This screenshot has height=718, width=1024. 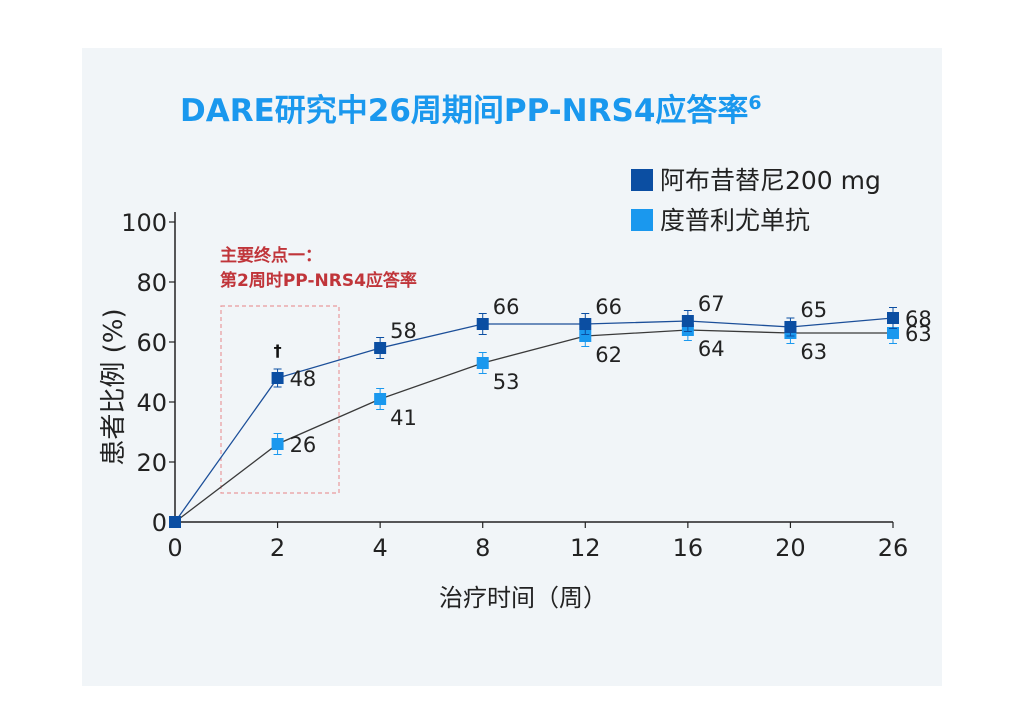 I want to click on dagger-marker: †, so click(x=278, y=350).